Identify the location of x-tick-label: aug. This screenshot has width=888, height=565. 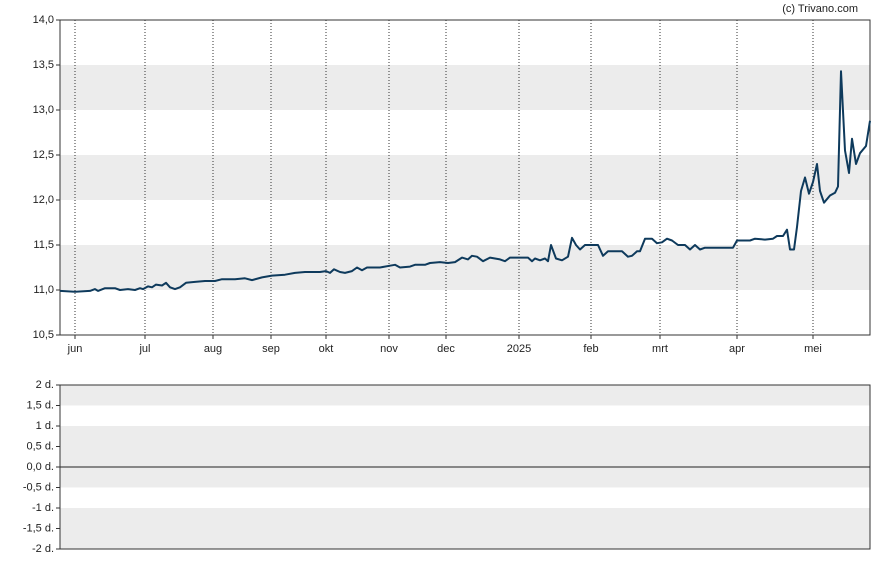
(213, 349).